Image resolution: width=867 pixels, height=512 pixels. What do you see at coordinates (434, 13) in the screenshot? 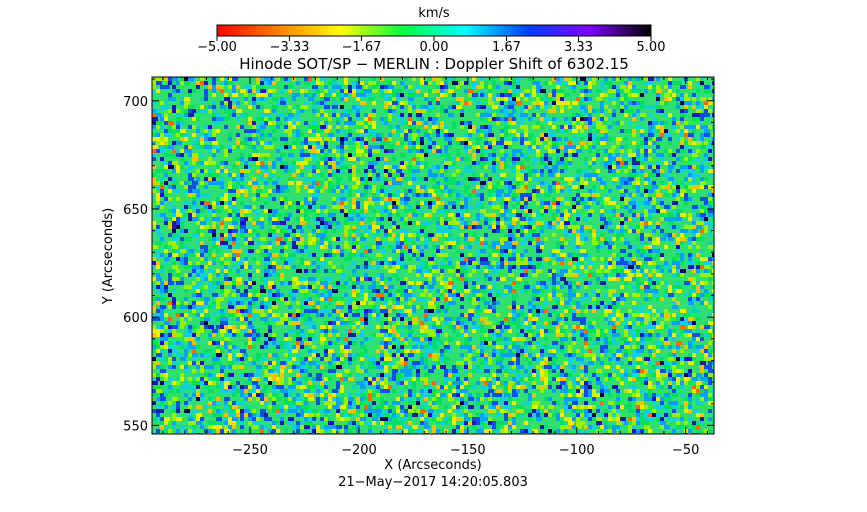
I see `colorbar-label: km/s` at bounding box center [434, 13].